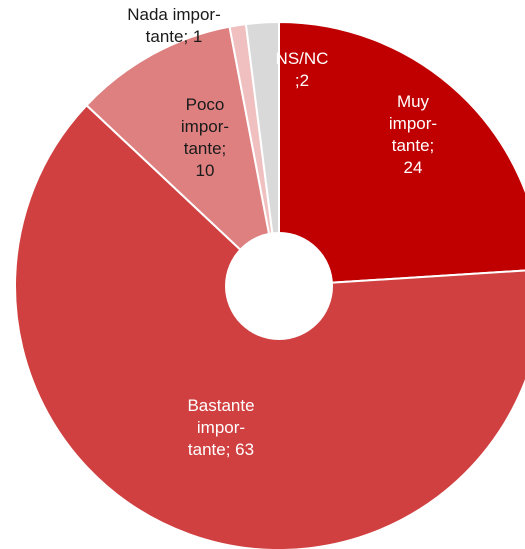  What do you see at coordinates (220, 427) in the screenshot?
I see `data-label-bastante-importante: Bastante impor-tante; 63` at bounding box center [220, 427].